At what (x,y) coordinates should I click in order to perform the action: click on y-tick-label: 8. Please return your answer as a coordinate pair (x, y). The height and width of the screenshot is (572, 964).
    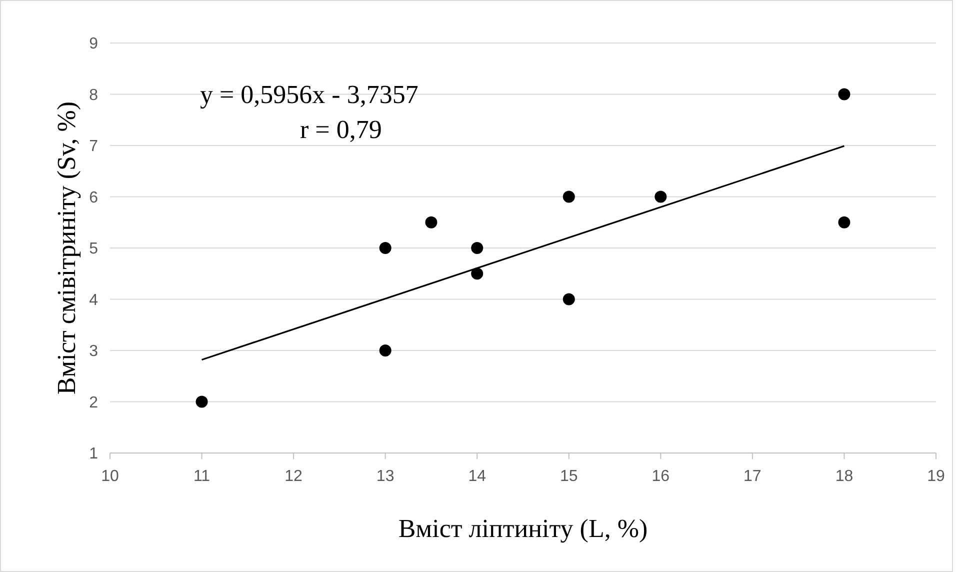
    Looking at the image, I should click on (93, 95).